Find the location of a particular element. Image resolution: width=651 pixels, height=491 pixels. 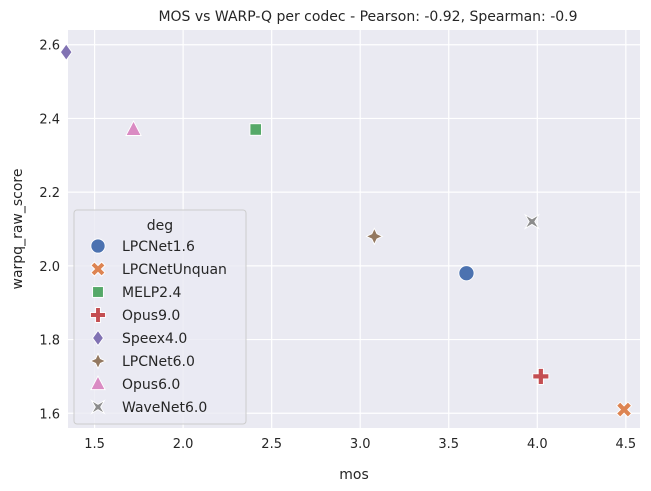

x-tick-label: 4.5 is located at coordinates (625, 444).